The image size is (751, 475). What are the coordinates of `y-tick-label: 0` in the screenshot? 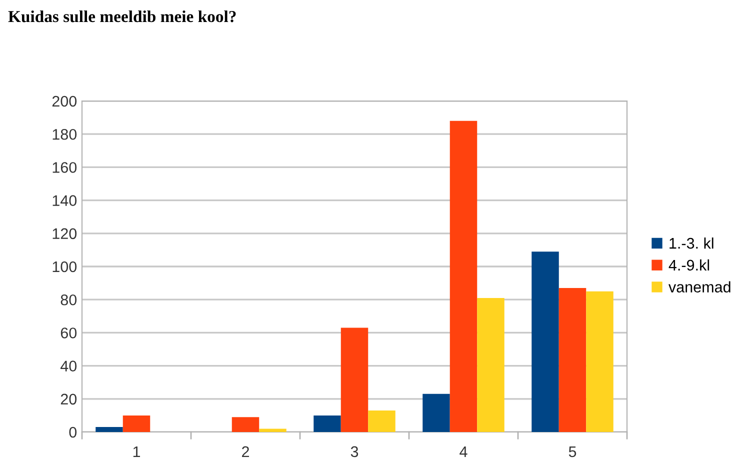 It's located at (73, 432).